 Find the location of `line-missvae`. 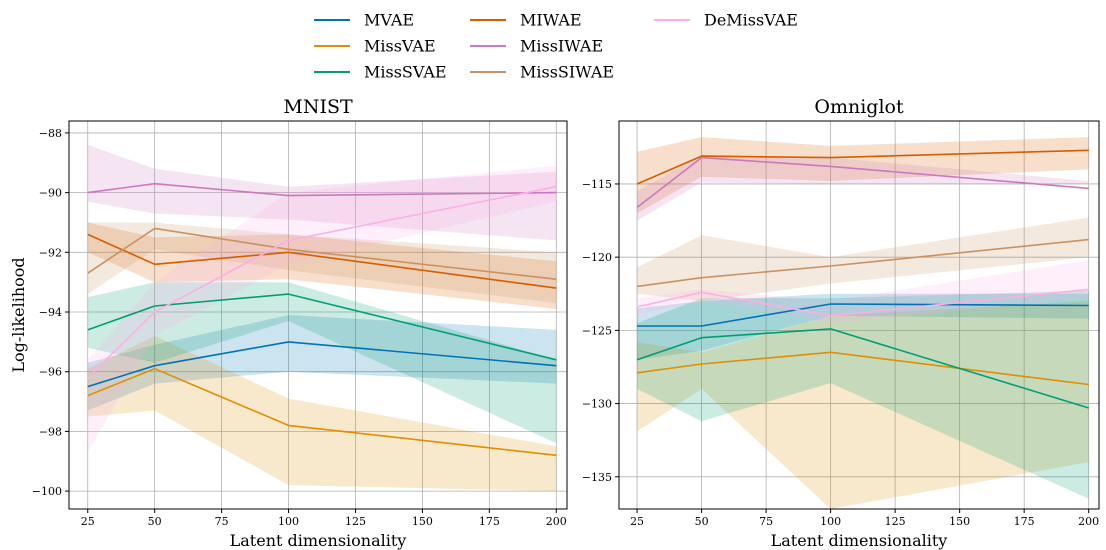

line-missvae is located at coordinates (322, 412).